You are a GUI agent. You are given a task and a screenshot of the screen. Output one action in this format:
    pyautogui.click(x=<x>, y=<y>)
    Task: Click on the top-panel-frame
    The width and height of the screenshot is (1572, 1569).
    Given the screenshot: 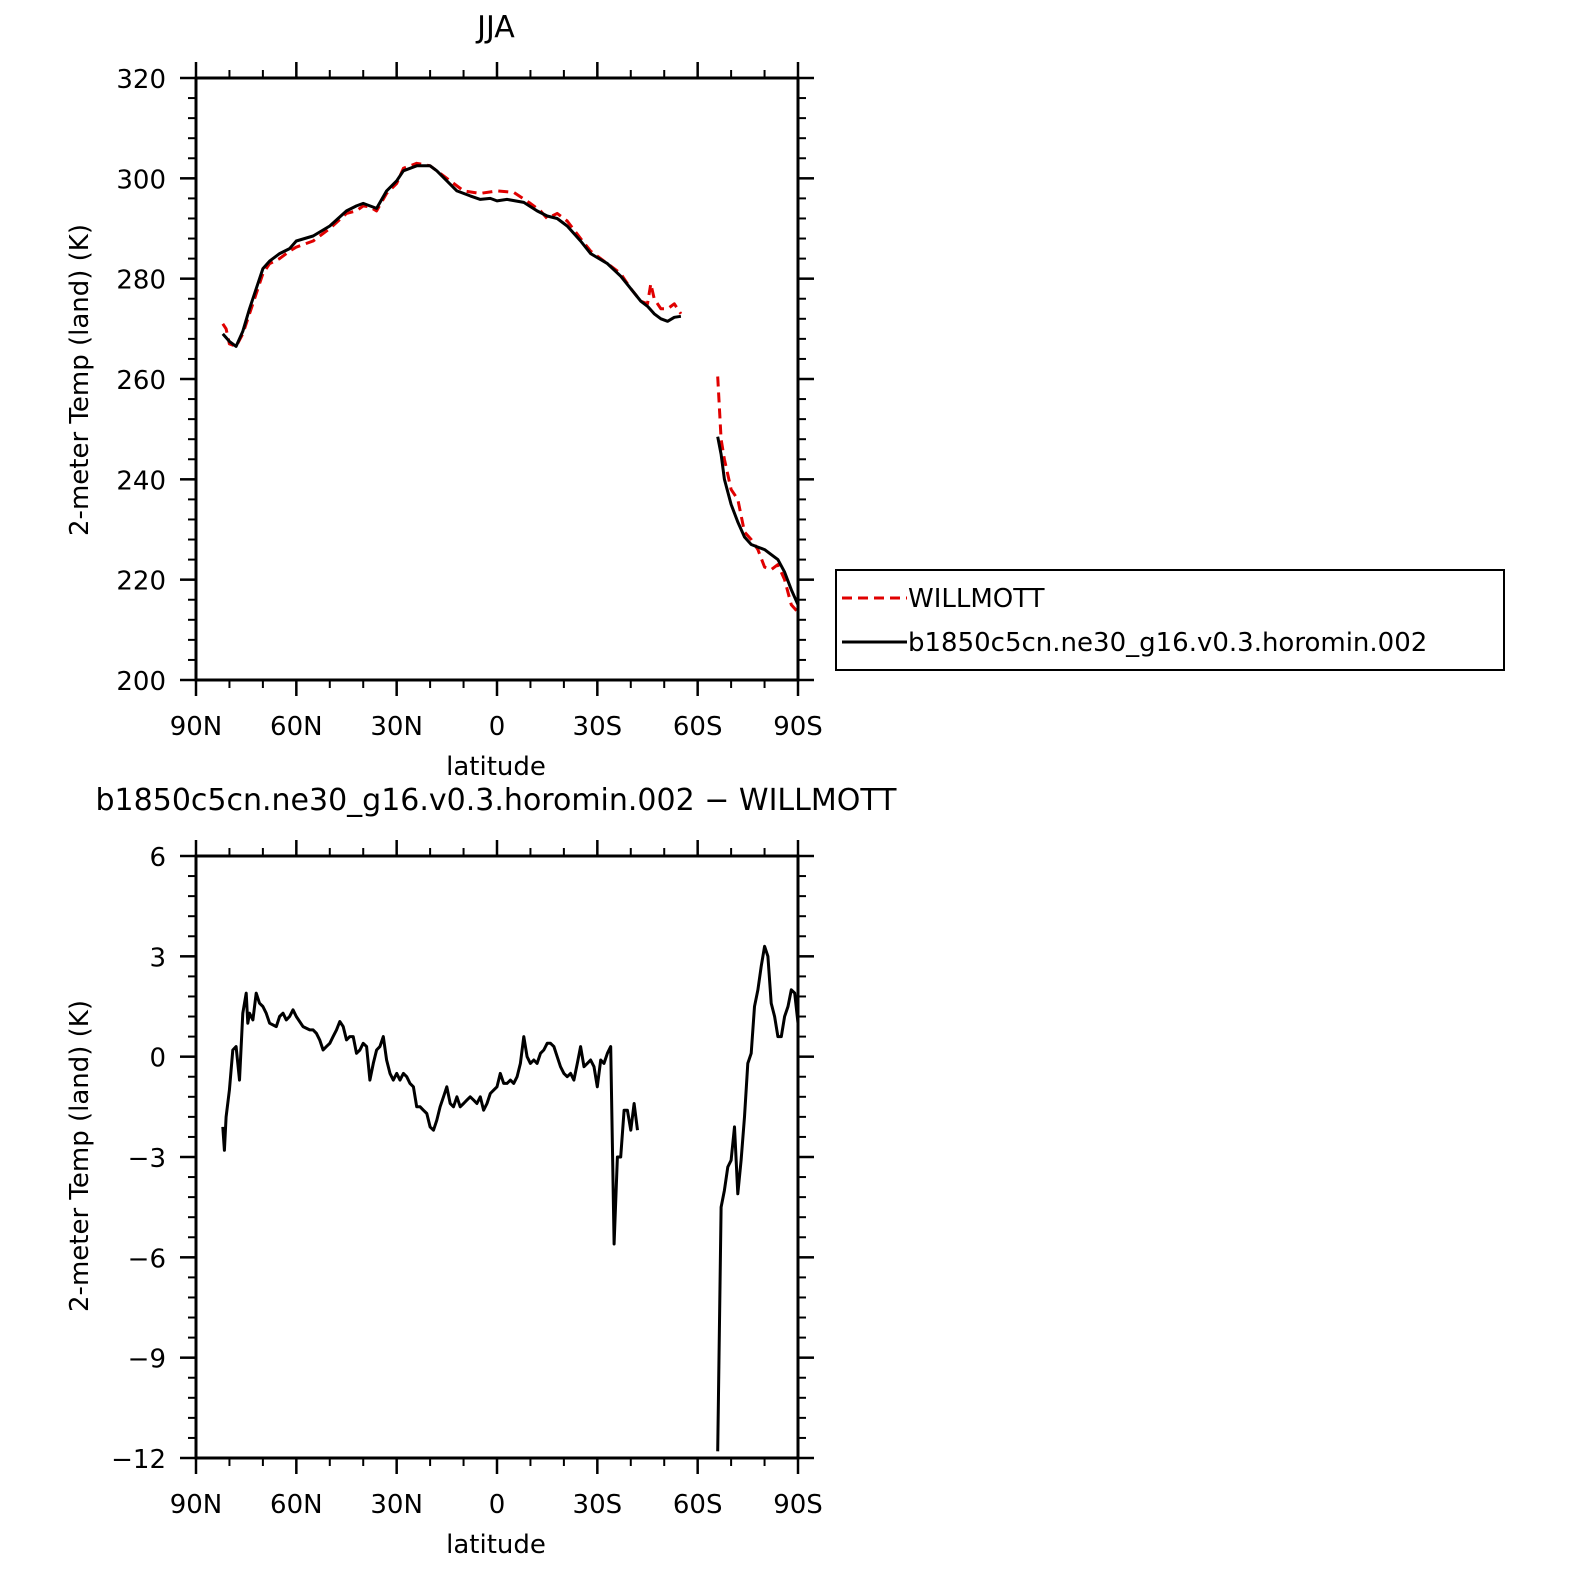 What is the action you would take?
    pyautogui.click(x=497, y=379)
    